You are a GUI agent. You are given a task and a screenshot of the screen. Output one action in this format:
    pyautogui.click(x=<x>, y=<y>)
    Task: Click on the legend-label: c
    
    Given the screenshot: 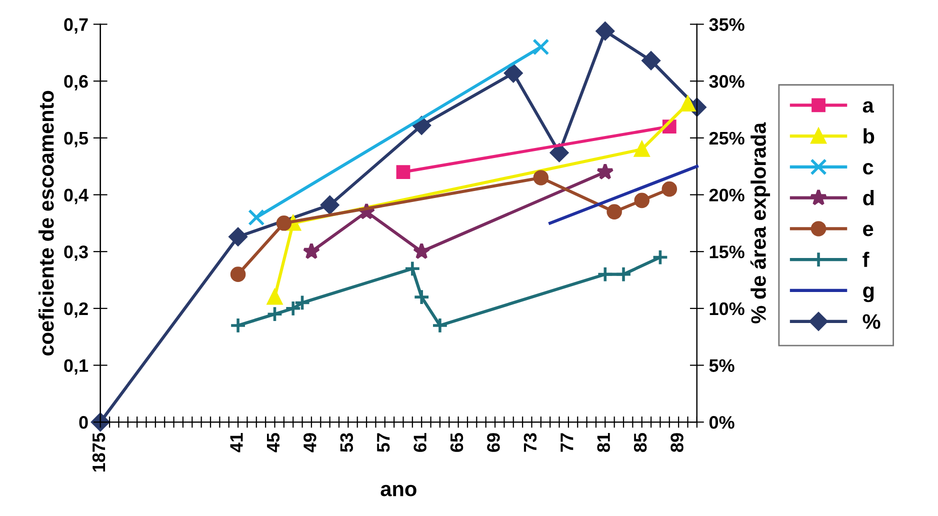 What is the action you would take?
    pyautogui.click(x=868, y=168)
    